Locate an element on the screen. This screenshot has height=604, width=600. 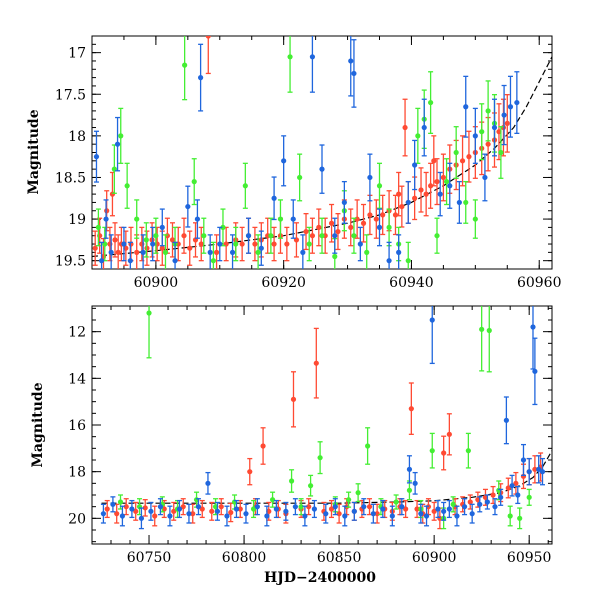
x-tick-label: 60900 is located at coordinates (156, 283).